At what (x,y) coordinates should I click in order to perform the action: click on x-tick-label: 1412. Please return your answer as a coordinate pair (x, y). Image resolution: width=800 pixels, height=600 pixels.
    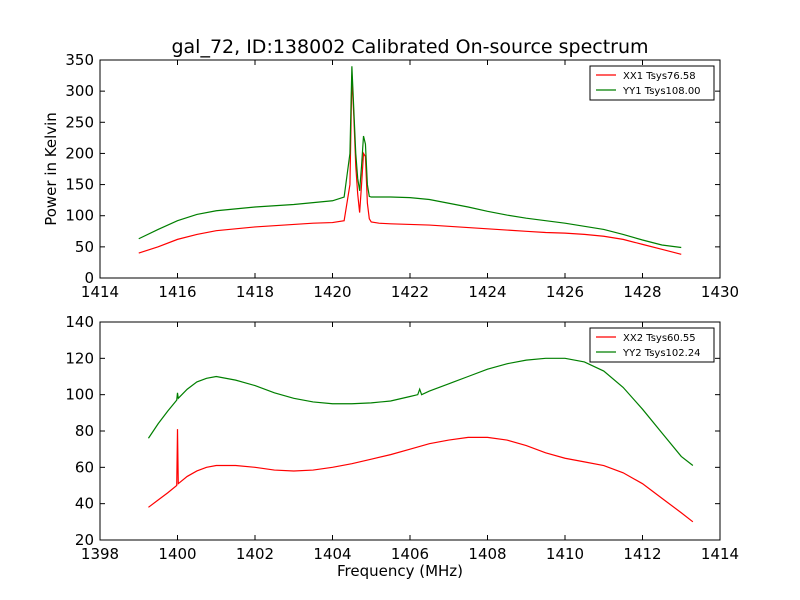
    Looking at the image, I should click on (642, 554).